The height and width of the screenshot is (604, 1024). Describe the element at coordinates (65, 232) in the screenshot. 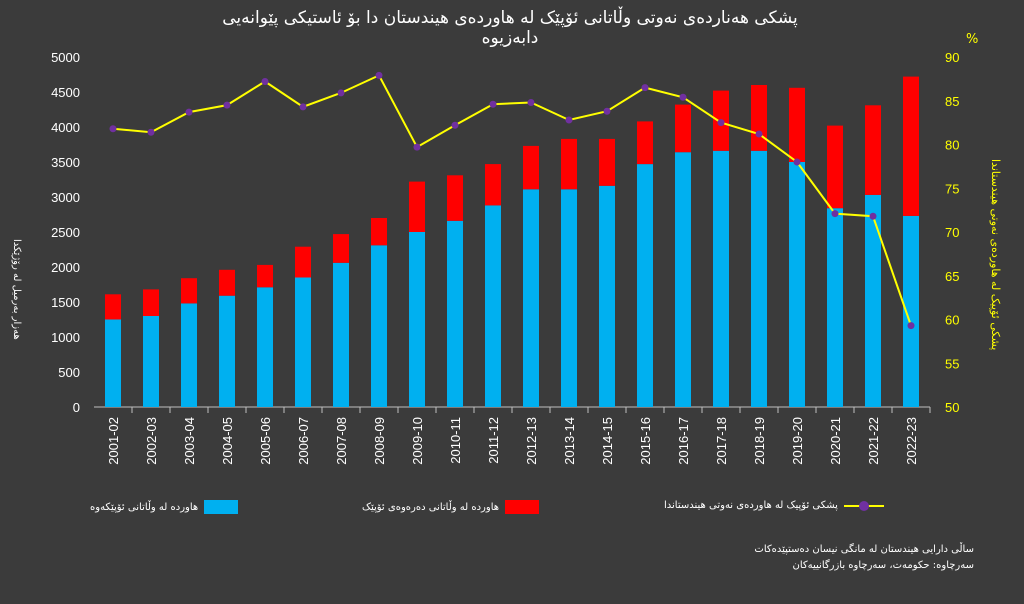

I see `y-left-tick-label: 2500` at that location.